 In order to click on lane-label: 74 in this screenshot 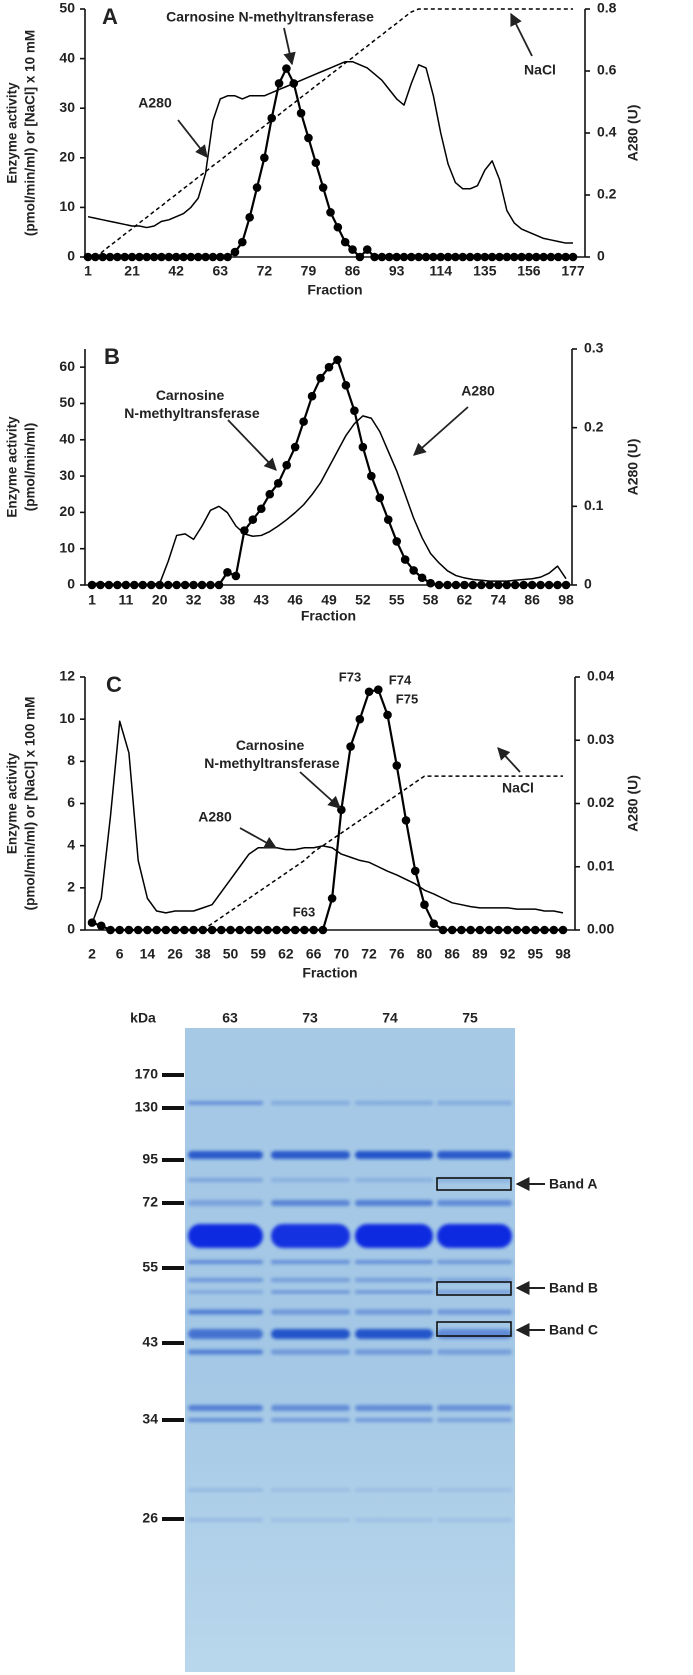, I will do `click(390, 1018)`.